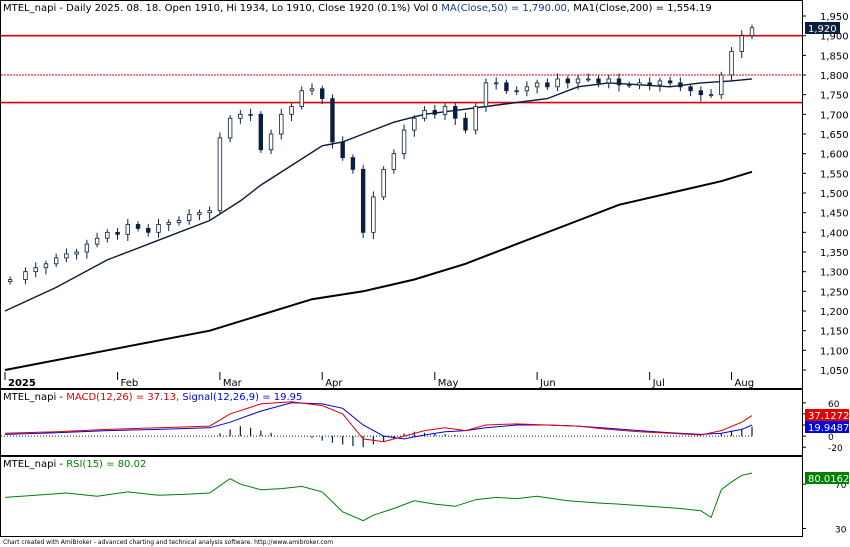  Describe the element at coordinates (834, 56) in the screenshot. I see `y-tick-label: 1,850` at that location.